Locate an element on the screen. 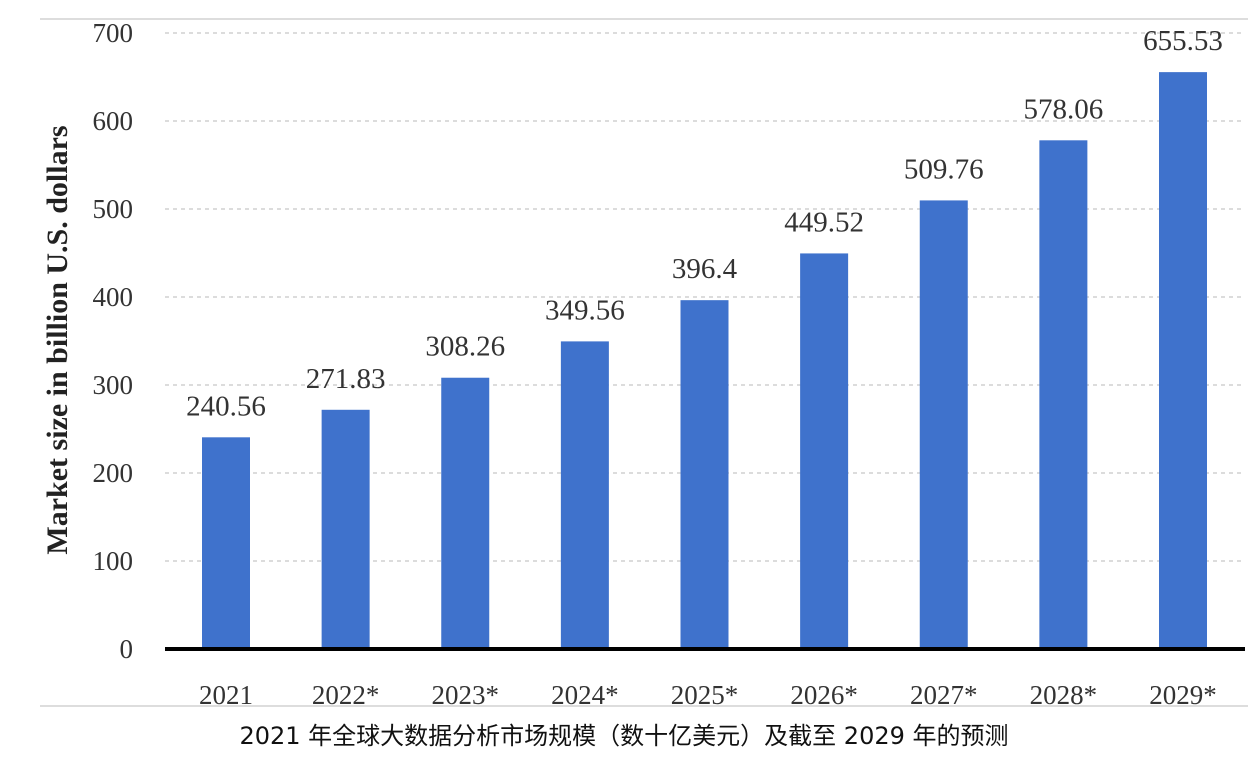 The width and height of the screenshot is (1248, 766). y-tick-label: 0 is located at coordinates (127, 649).